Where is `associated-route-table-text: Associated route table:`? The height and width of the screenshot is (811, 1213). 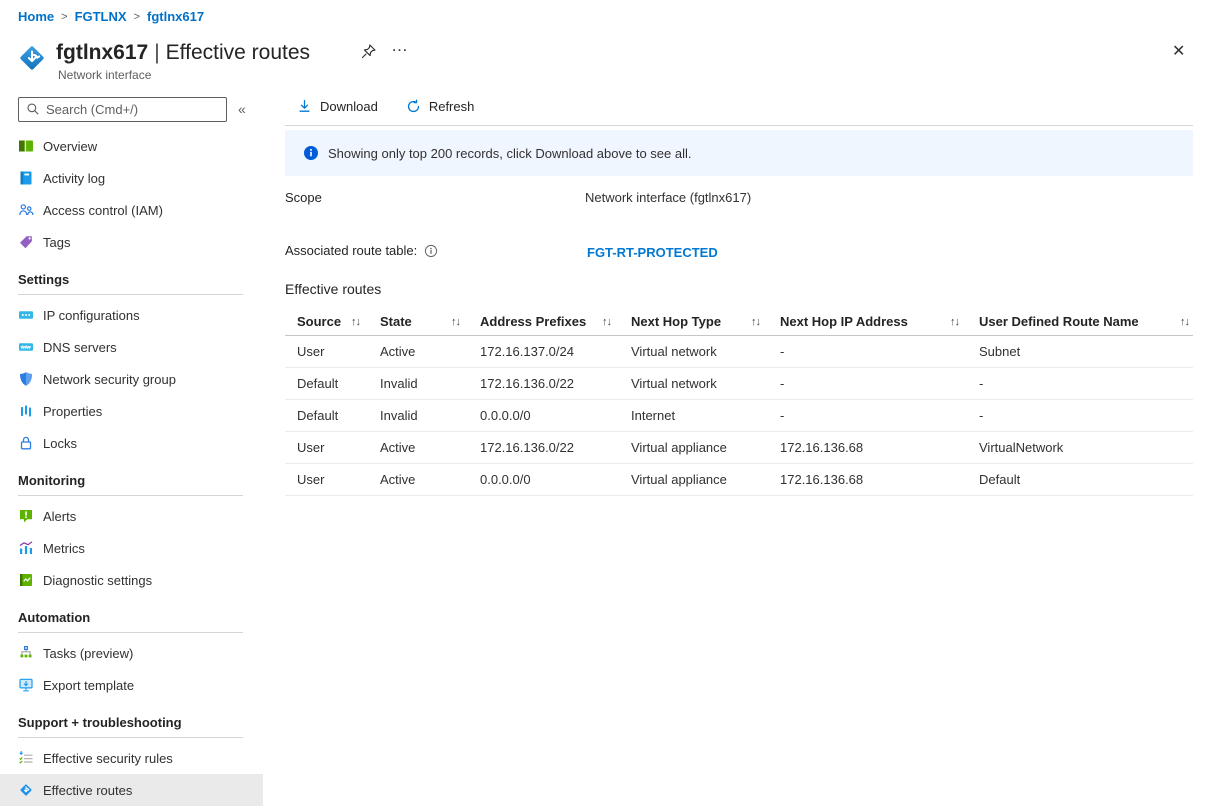
associated-route-table-text: Associated route table: is located at coordinates (351, 250).